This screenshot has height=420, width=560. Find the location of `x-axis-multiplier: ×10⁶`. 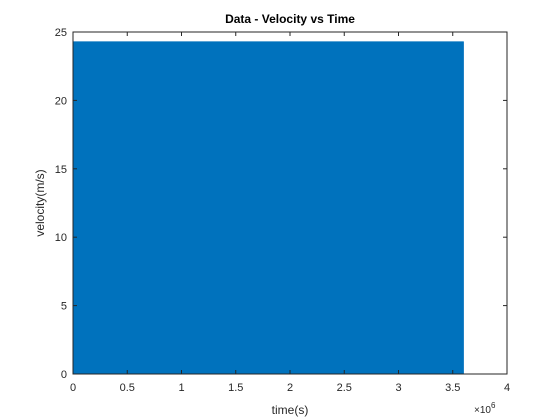

x-axis-multiplier: ×10⁶ is located at coordinates (485, 408).